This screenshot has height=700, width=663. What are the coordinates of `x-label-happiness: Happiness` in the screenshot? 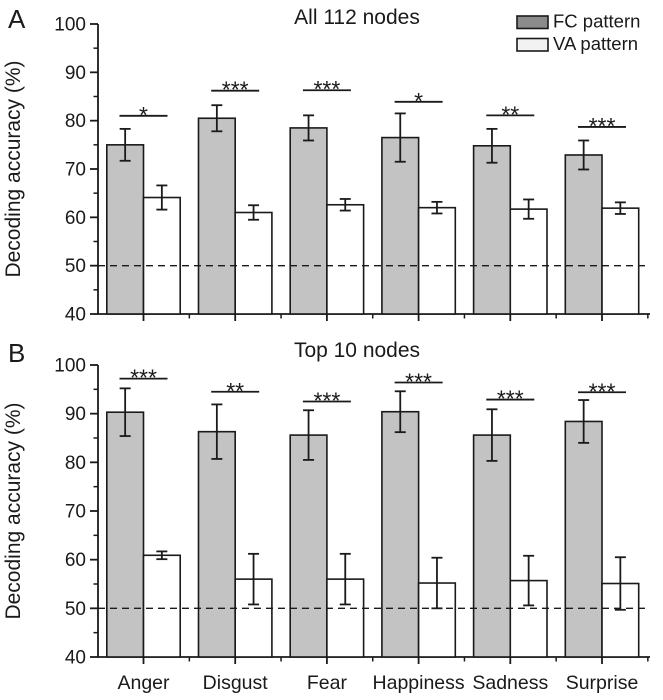 It's located at (419, 683).